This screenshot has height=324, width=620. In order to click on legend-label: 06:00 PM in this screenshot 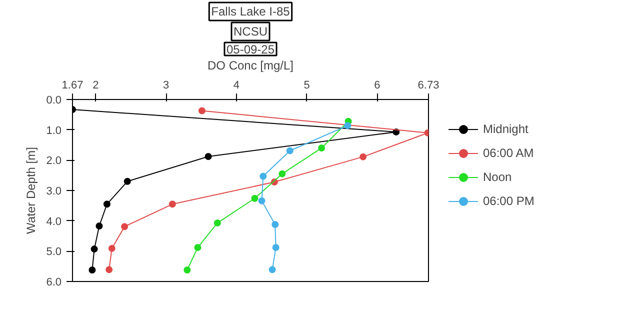, I will do `click(508, 201)`.